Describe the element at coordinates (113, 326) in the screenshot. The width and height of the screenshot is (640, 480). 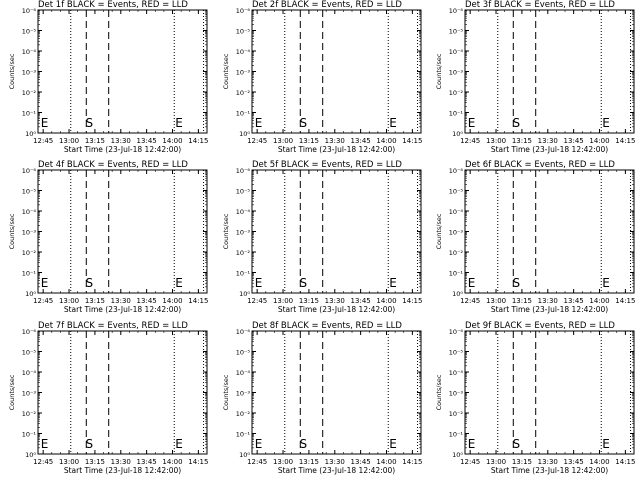
I see `panel-title: Det 7f BLACK = Events, RED = LLD` at that location.